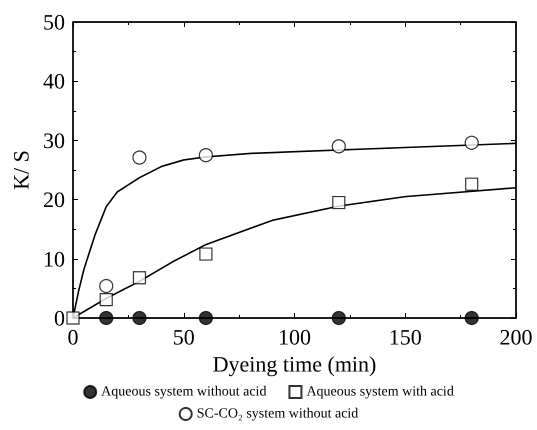 This screenshot has height=430, width=537. What do you see at coordinates (54, 22) in the screenshot?
I see `y-tick-label: 50` at bounding box center [54, 22].